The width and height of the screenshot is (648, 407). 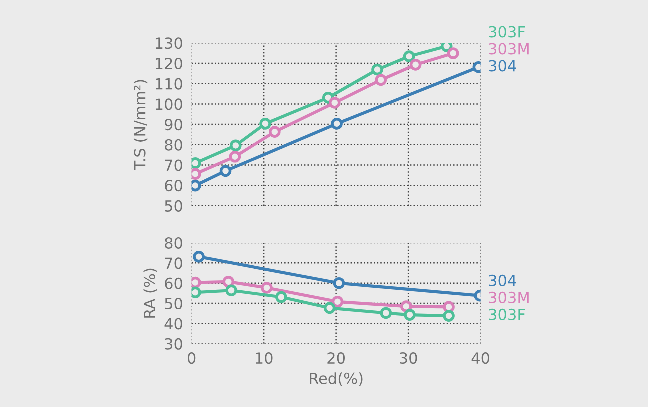 I want to click on x-tick-label: 10, so click(x=264, y=358).